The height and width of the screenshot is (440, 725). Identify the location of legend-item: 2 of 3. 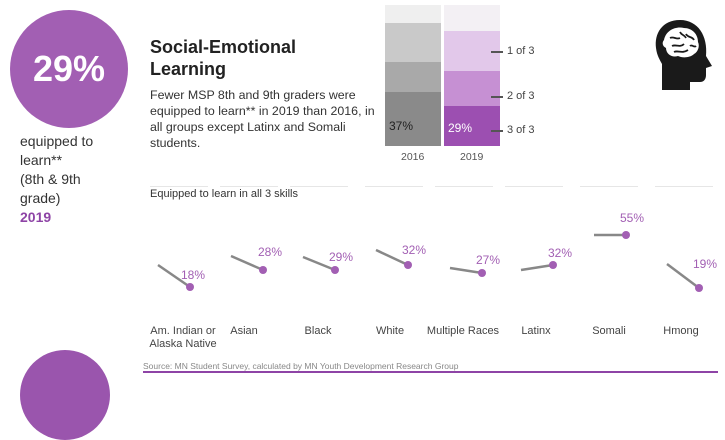
(521, 96).